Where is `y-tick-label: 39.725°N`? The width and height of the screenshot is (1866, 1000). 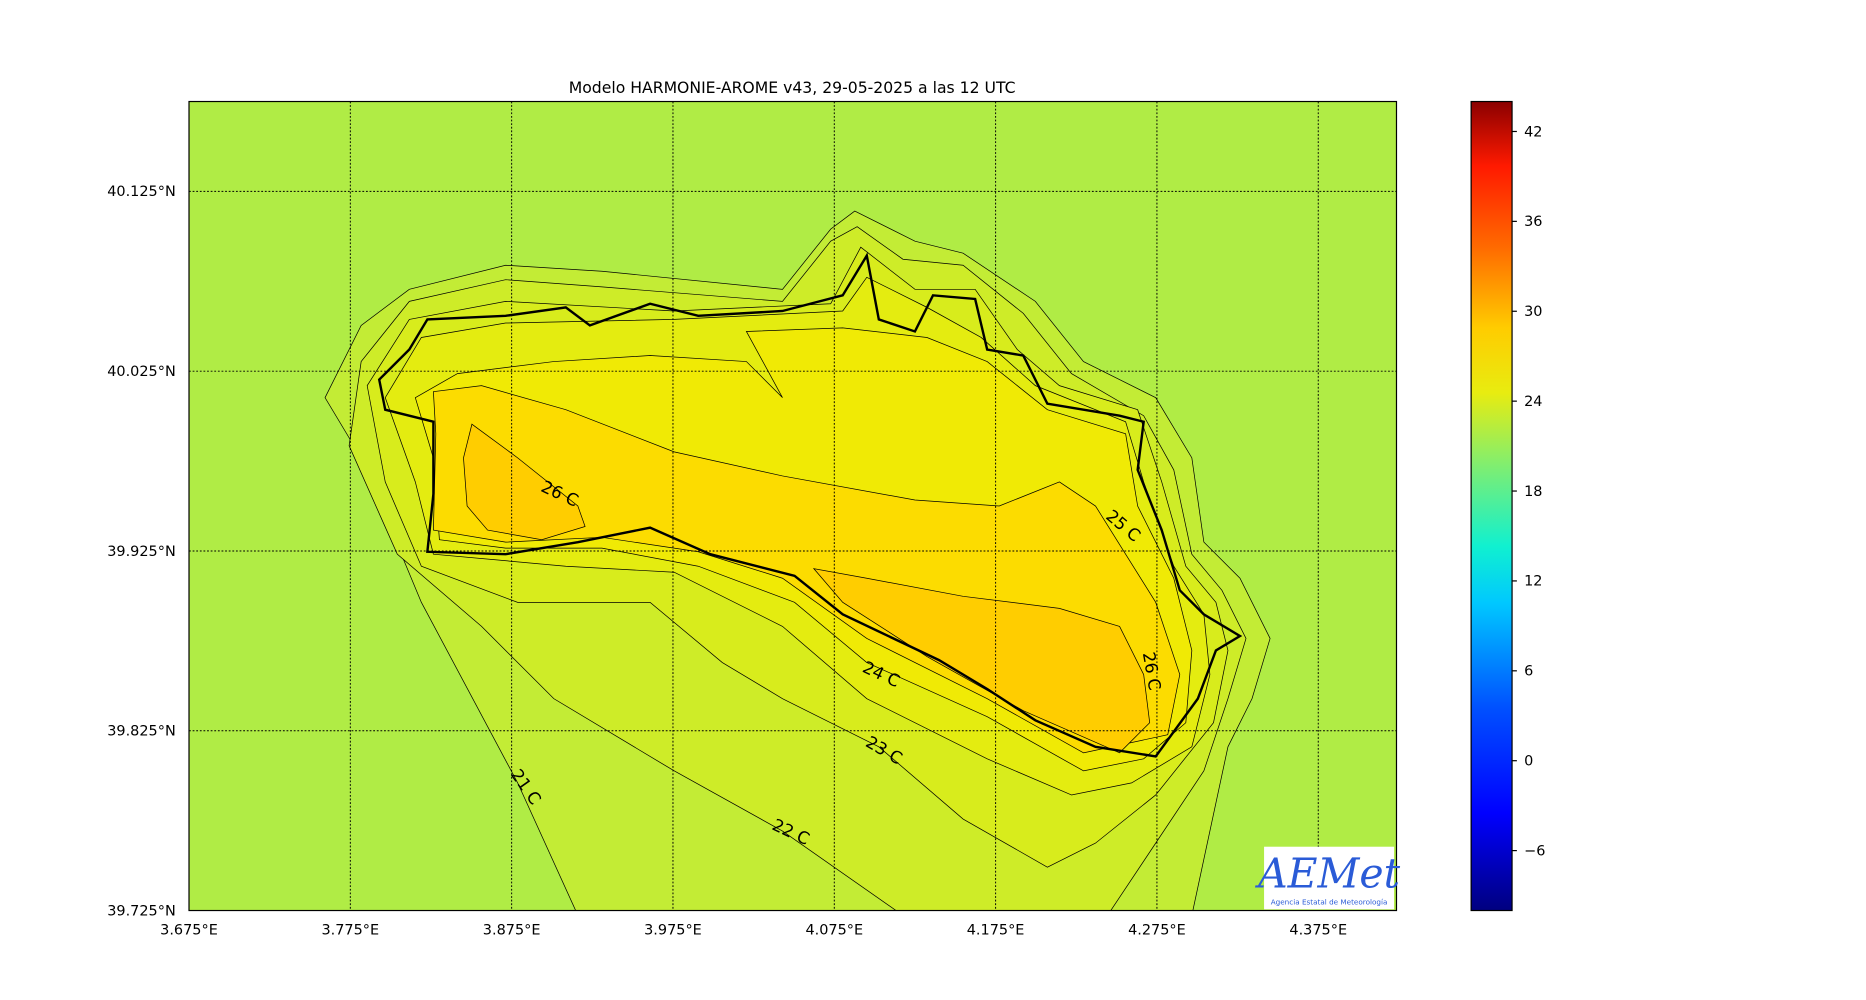
y-tick-label: 39.725°N is located at coordinates (141, 911).